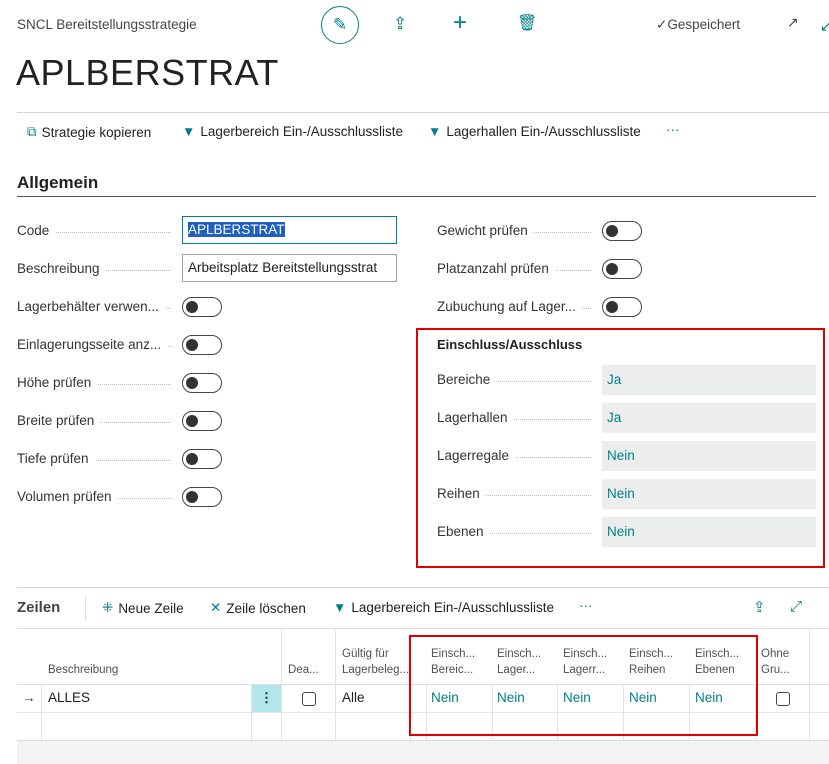 The width and height of the screenshot is (829, 764). Describe the element at coordinates (289, 230) in the screenshot. I see `code-input: APLBERSTRAT` at that location.